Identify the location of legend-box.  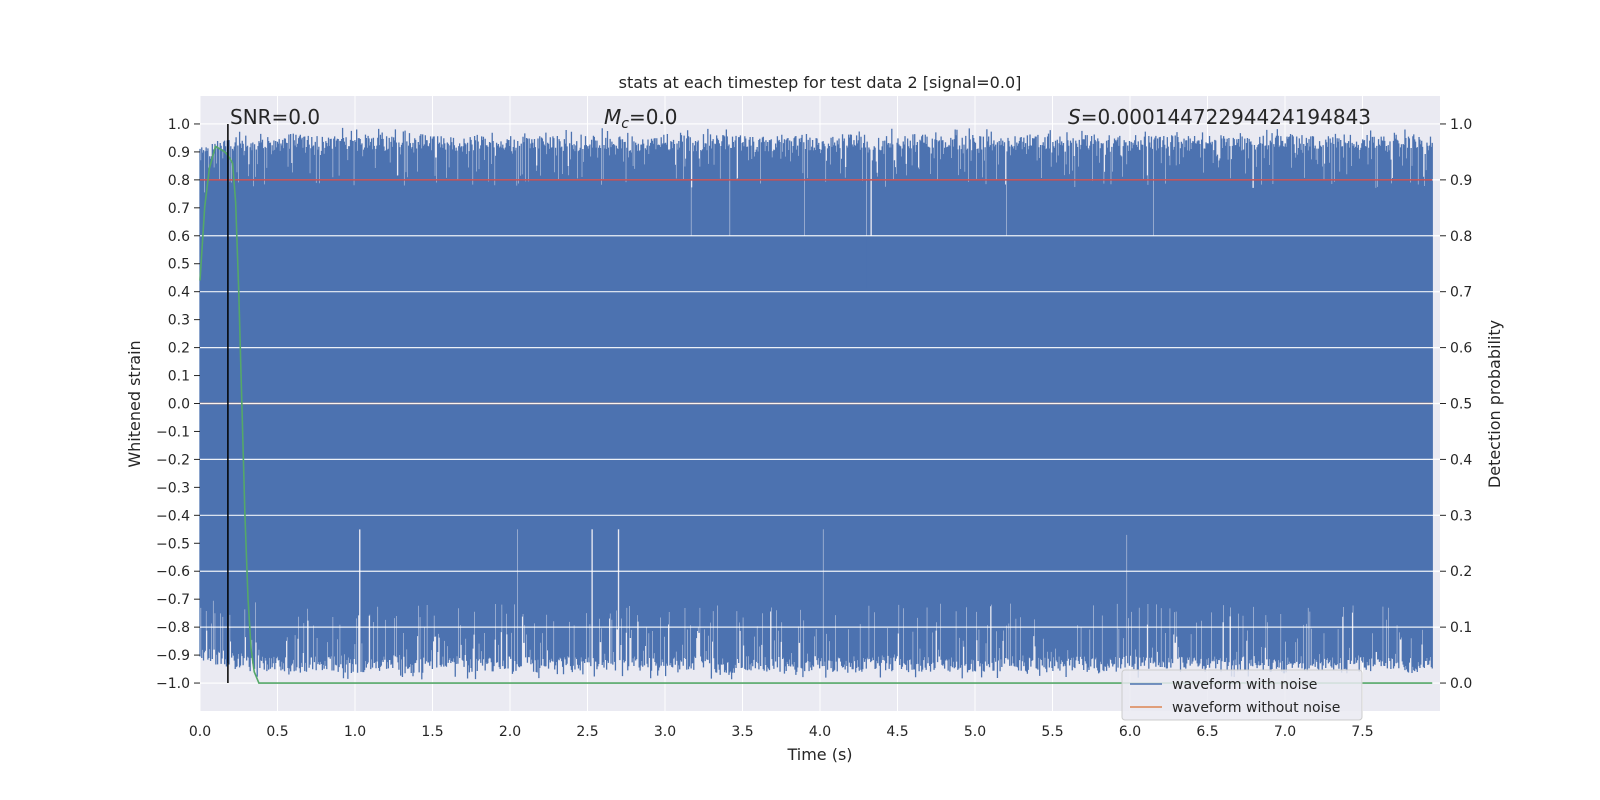
(1242, 695).